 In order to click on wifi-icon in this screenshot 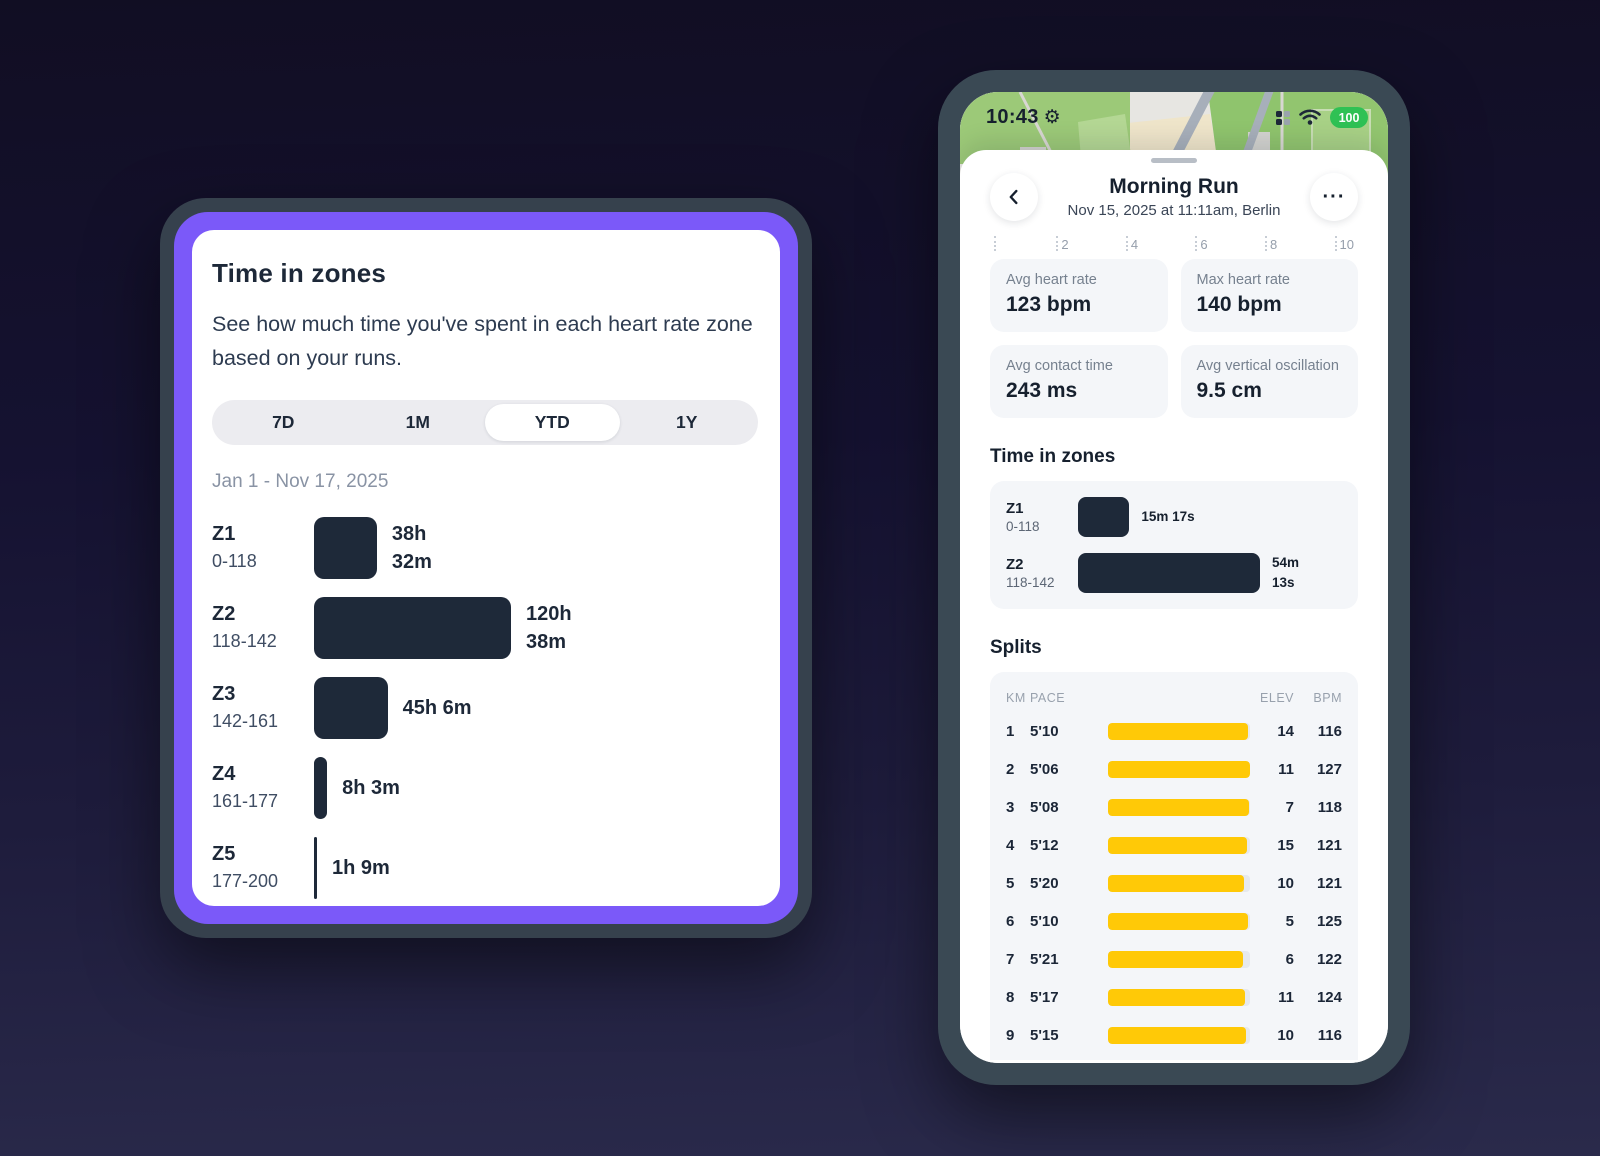, I will do `click(1310, 117)`.